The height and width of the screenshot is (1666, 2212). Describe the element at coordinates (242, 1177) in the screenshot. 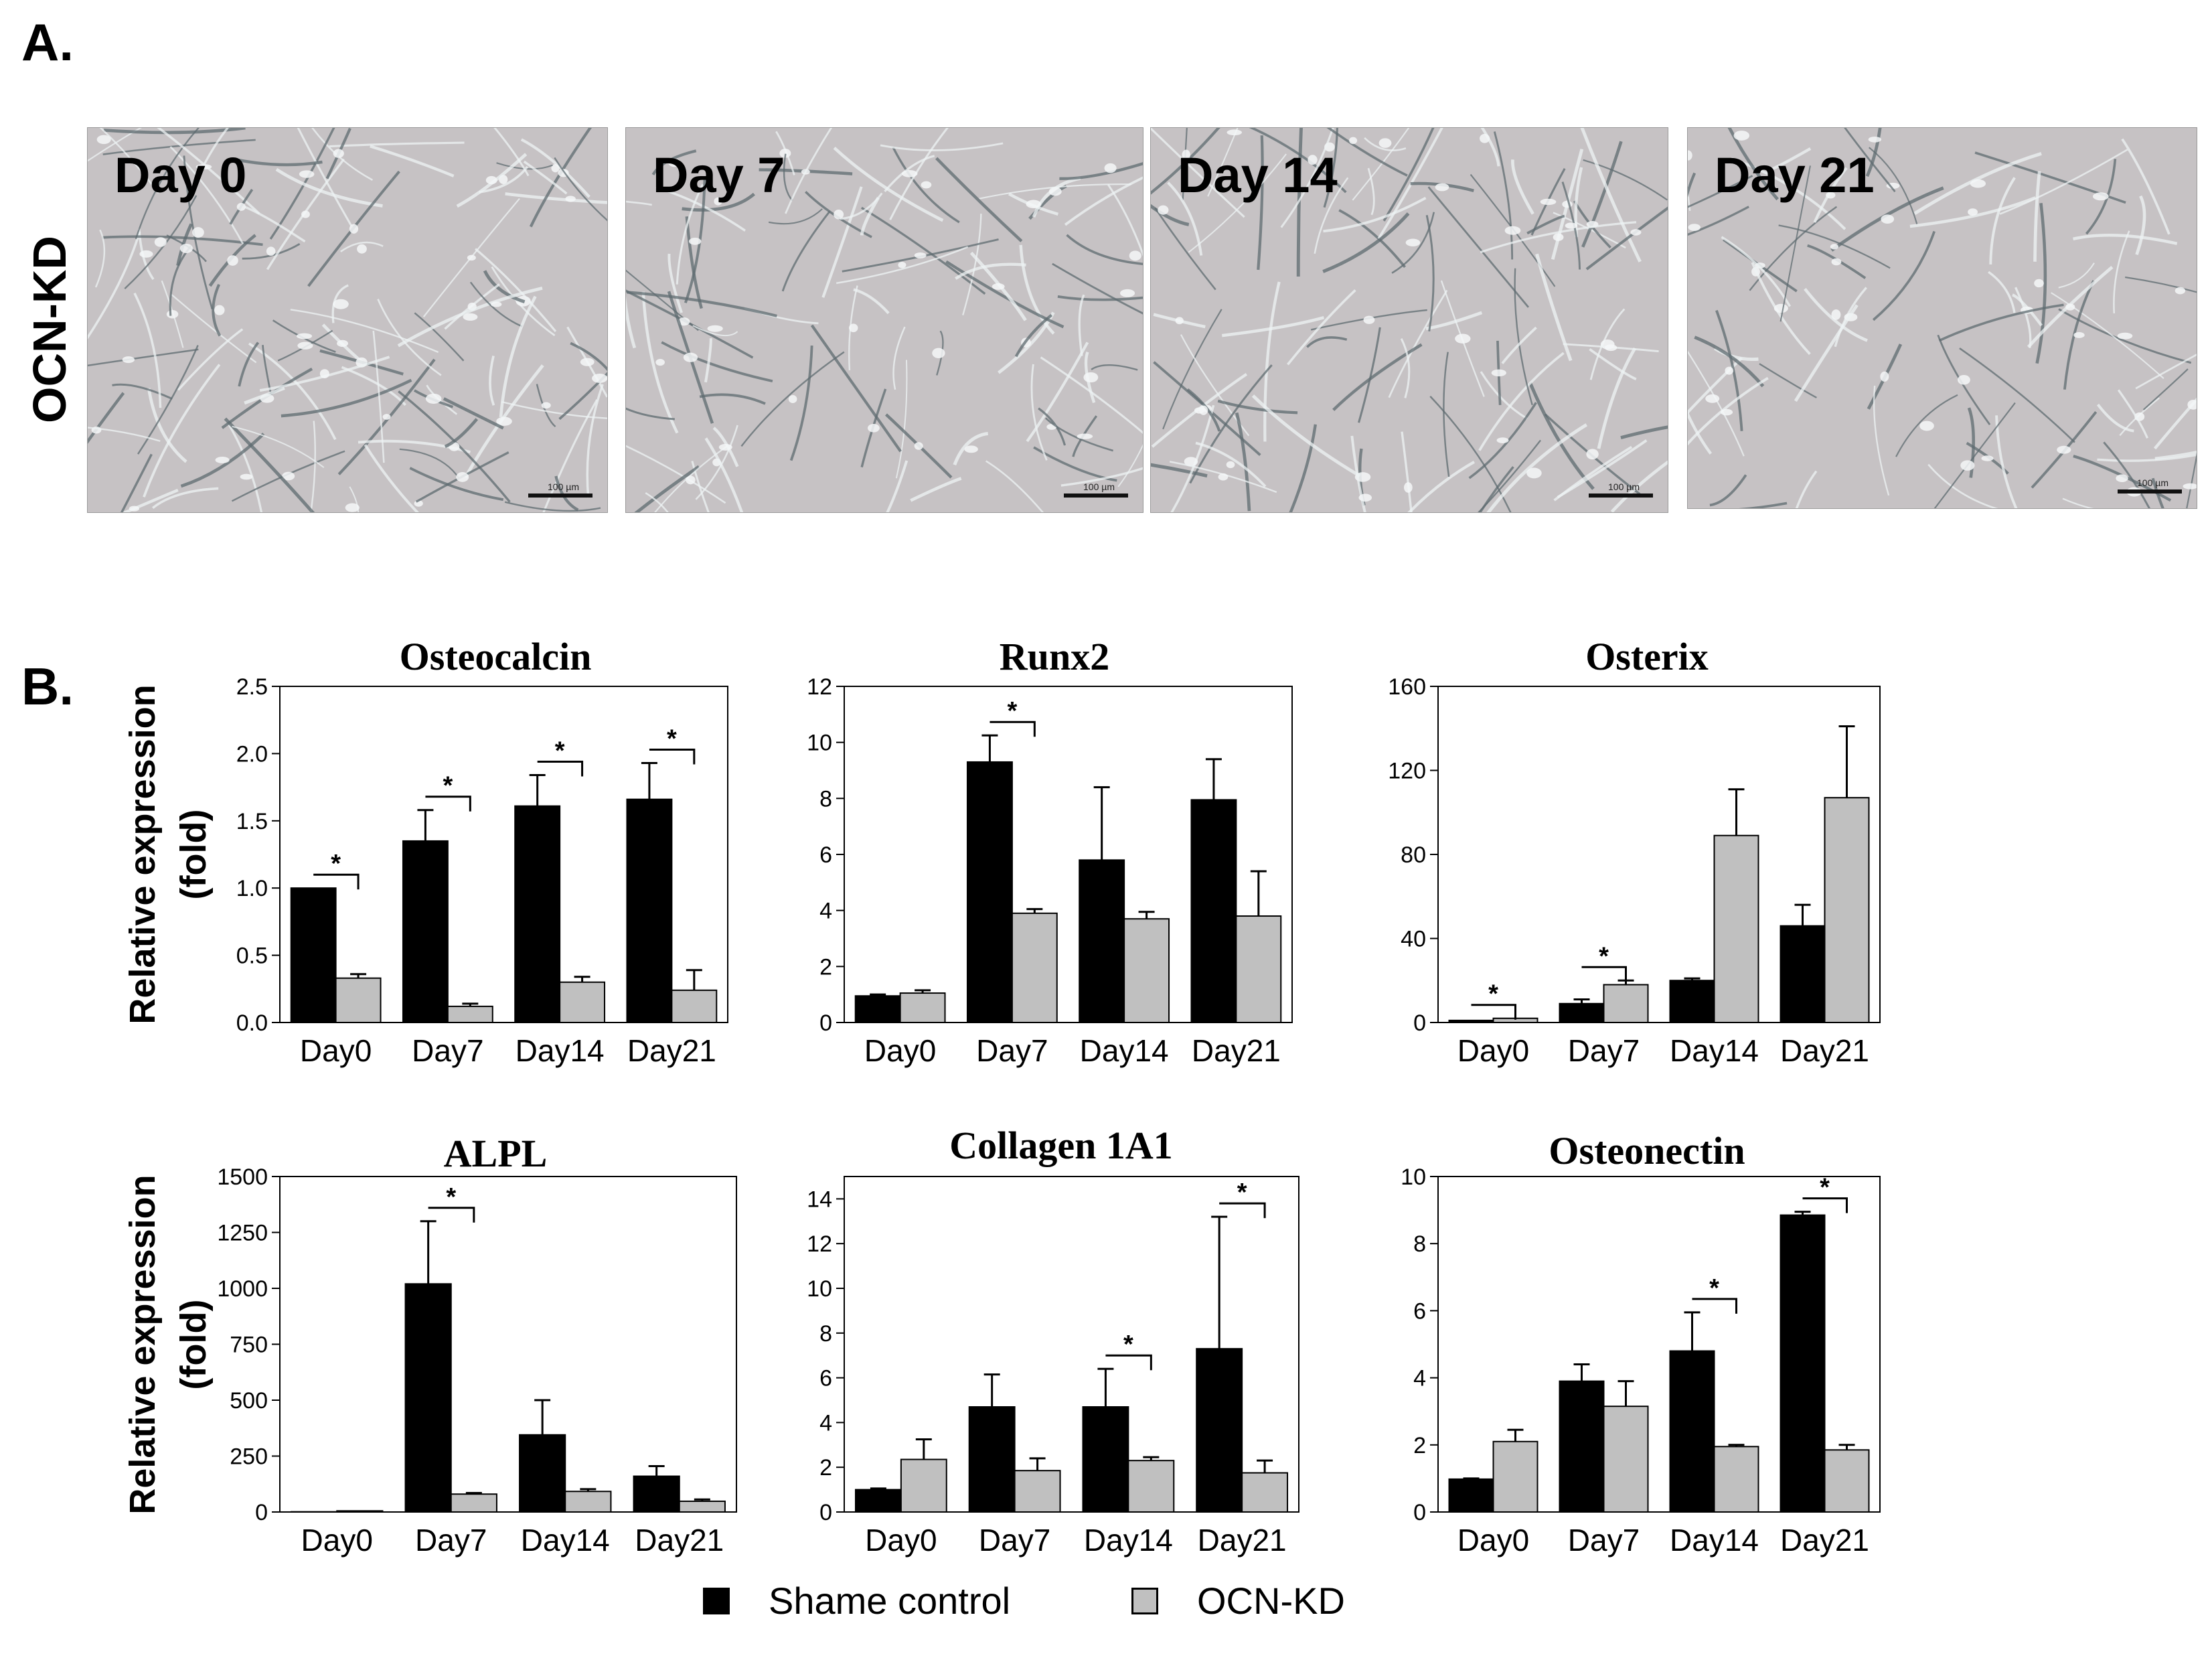

I see `y-tick-label: 1500` at that location.